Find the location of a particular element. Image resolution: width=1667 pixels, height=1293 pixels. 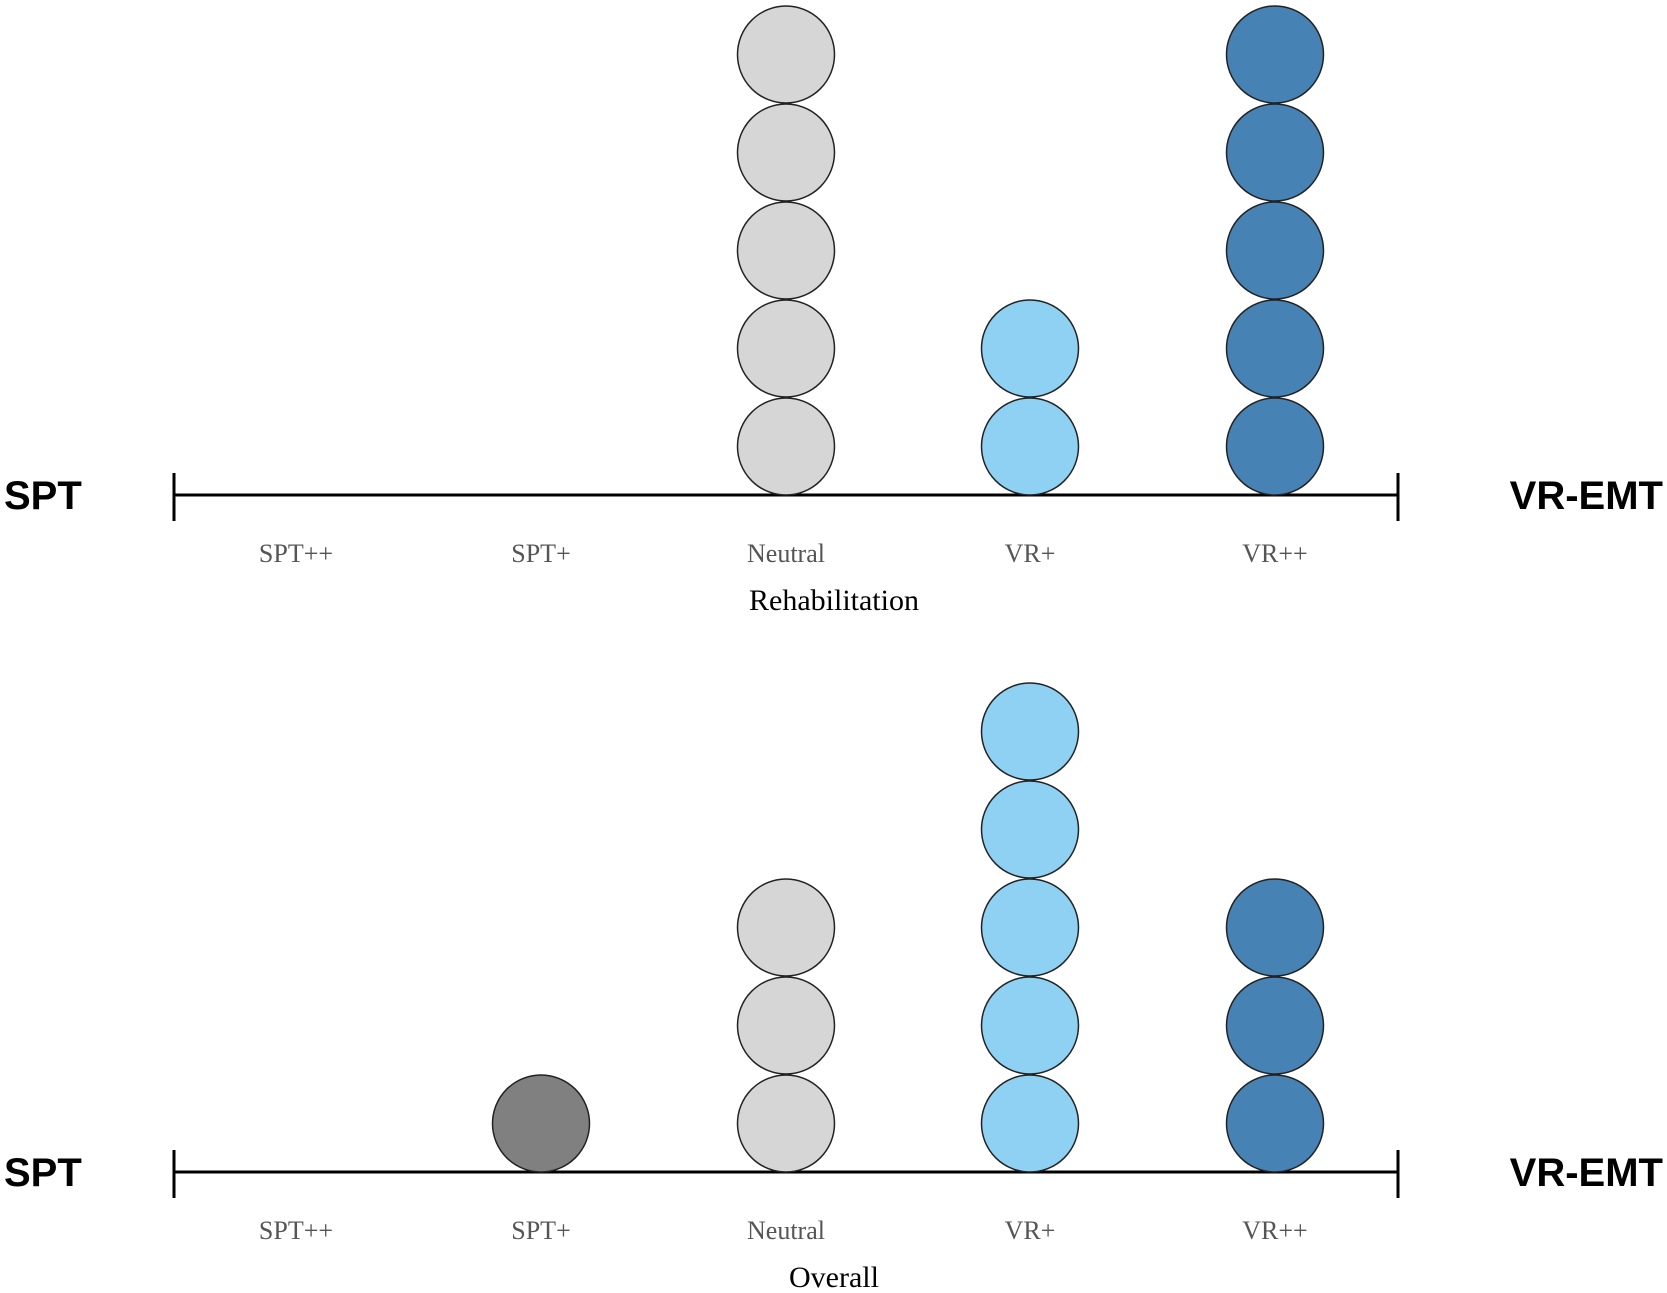

dot-sptplus is located at coordinates (541, 1123).